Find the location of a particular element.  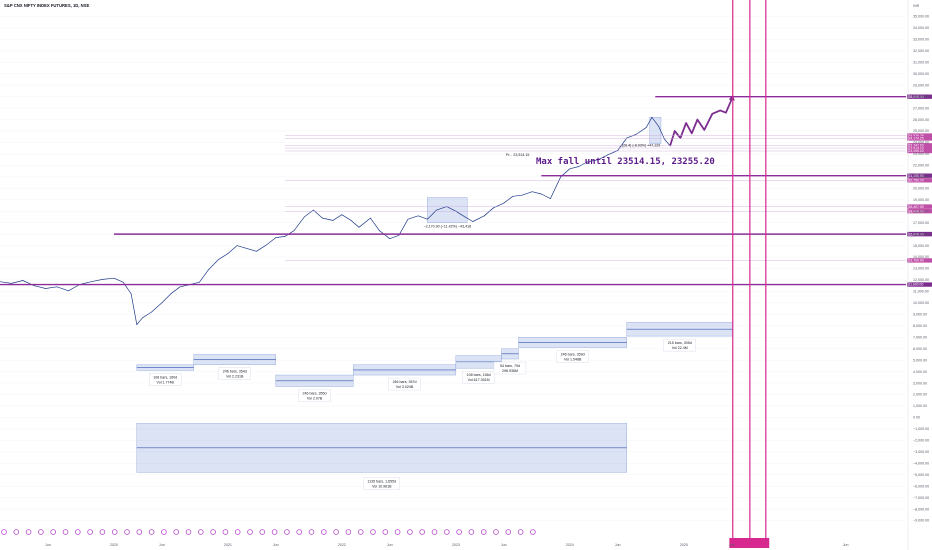

range-label: 246 bars, 357d is located at coordinates (405, 382).